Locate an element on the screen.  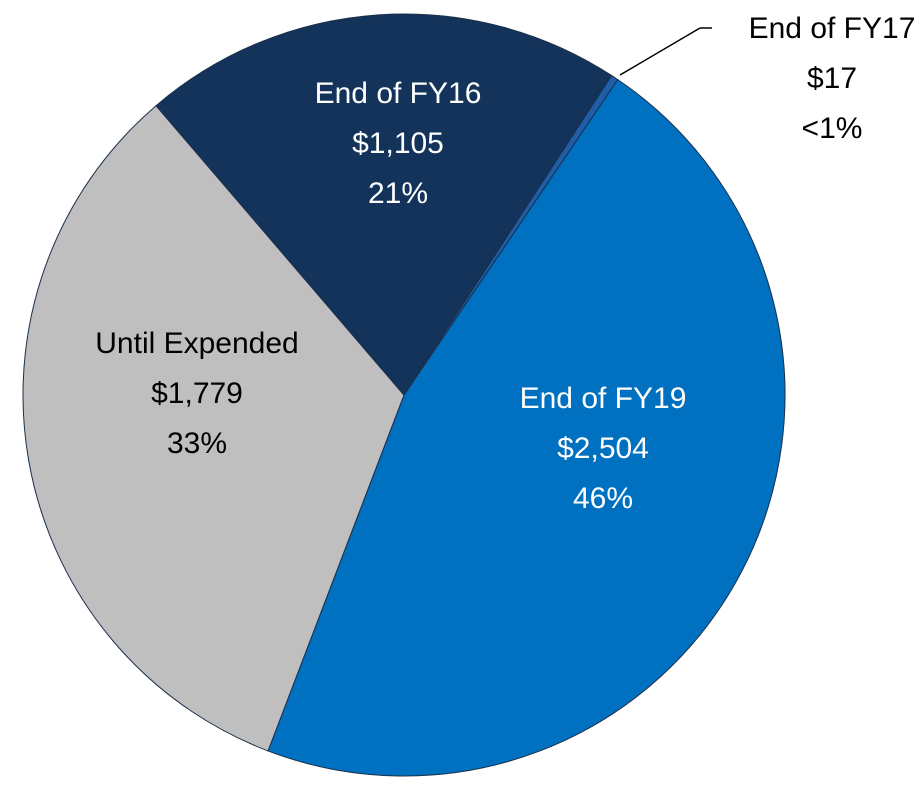
slice-label: End of FY16 is located at coordinates (398, 93).